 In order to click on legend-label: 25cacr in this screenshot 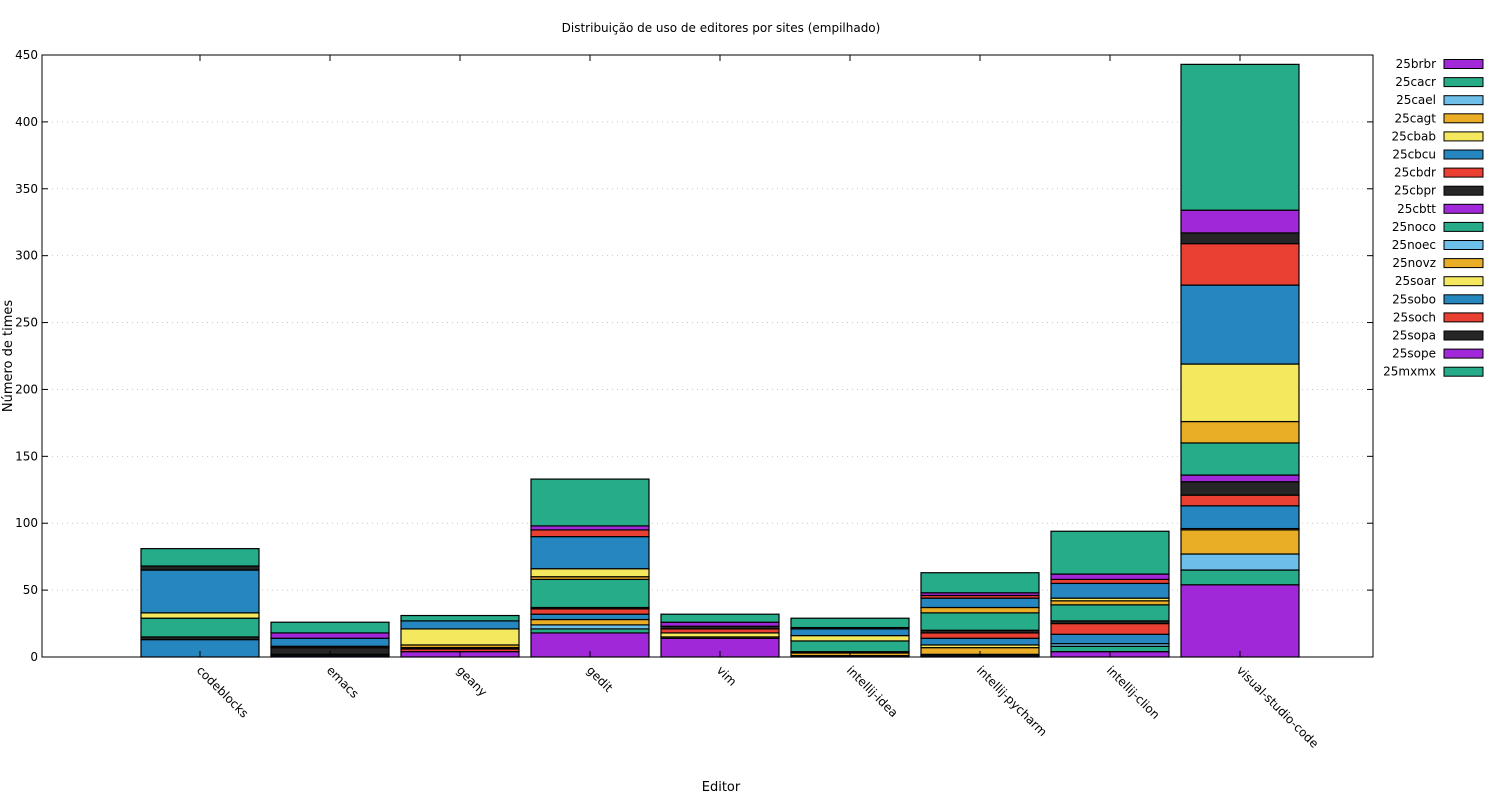, I will do `click(1415, 82)`.